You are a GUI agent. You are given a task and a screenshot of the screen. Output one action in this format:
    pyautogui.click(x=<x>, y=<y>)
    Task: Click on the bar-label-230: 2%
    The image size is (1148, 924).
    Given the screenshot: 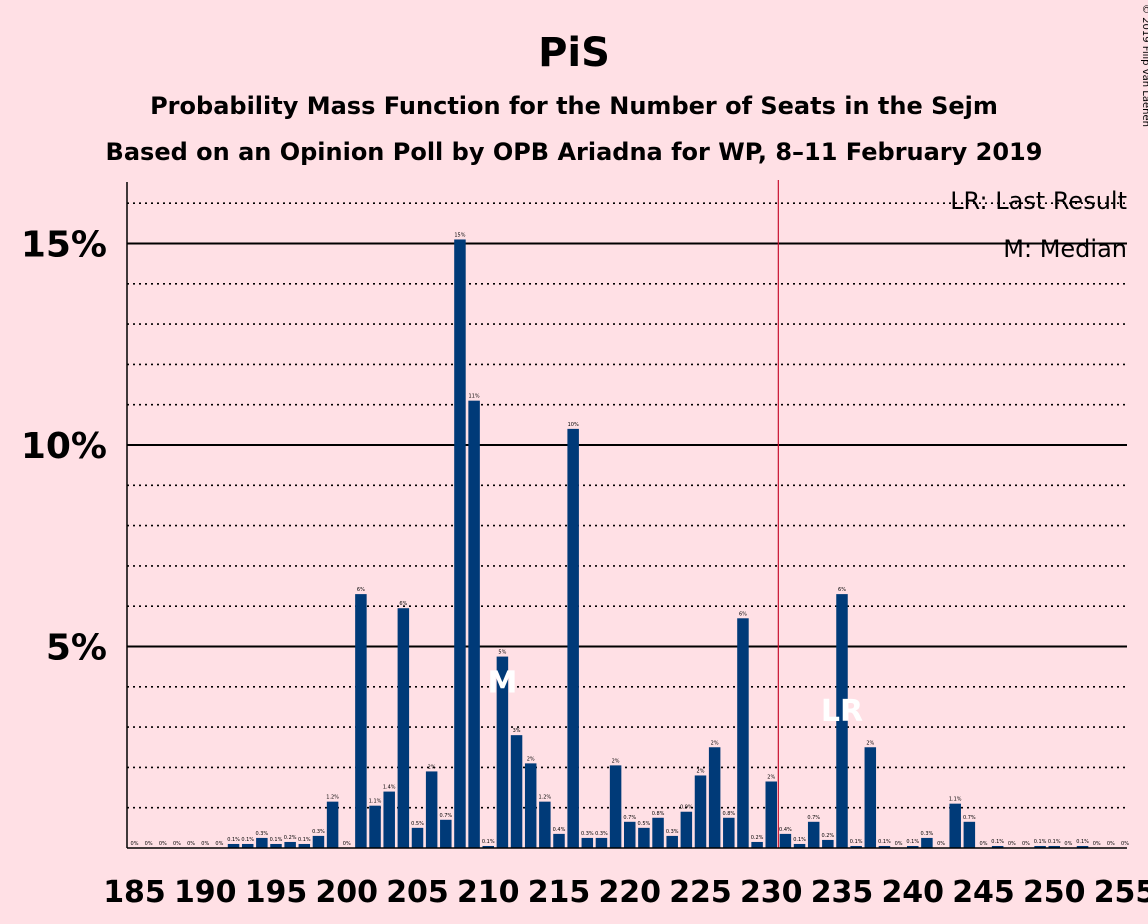 What is the action you would take?
    pyautogui.click(x=771, y=778)
    